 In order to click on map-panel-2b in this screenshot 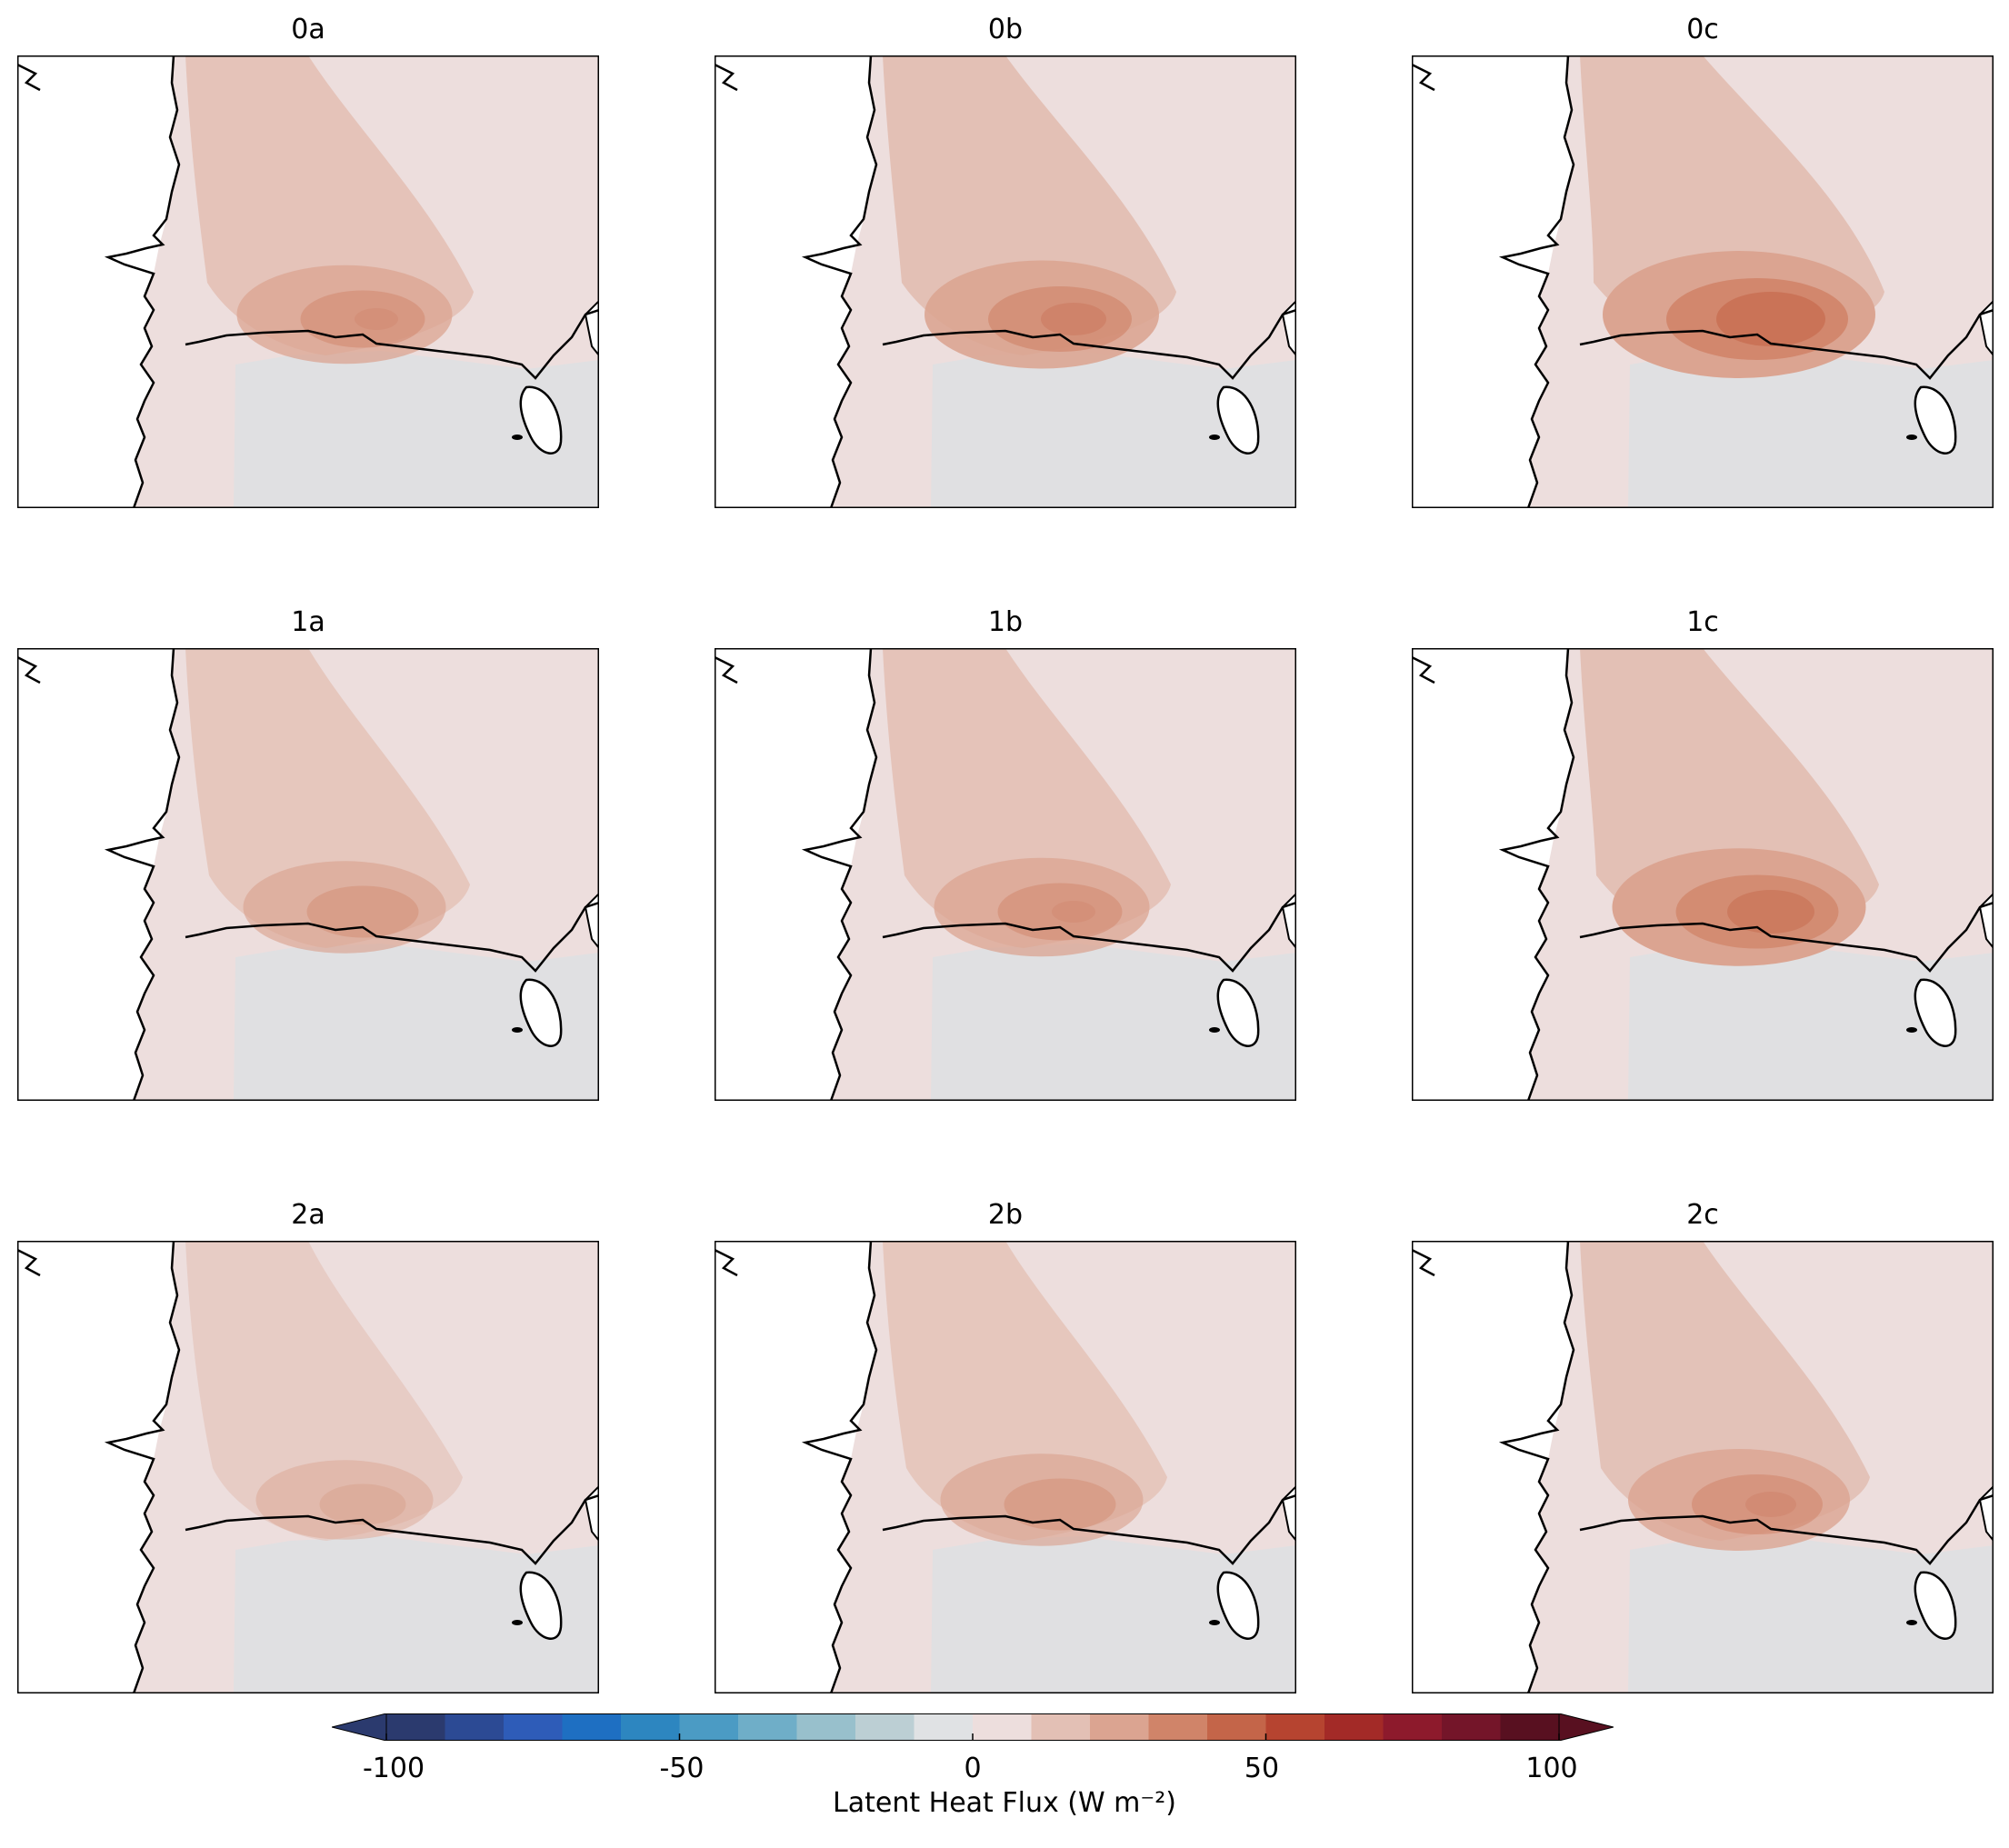, I will do `click(1006, 1467)`.